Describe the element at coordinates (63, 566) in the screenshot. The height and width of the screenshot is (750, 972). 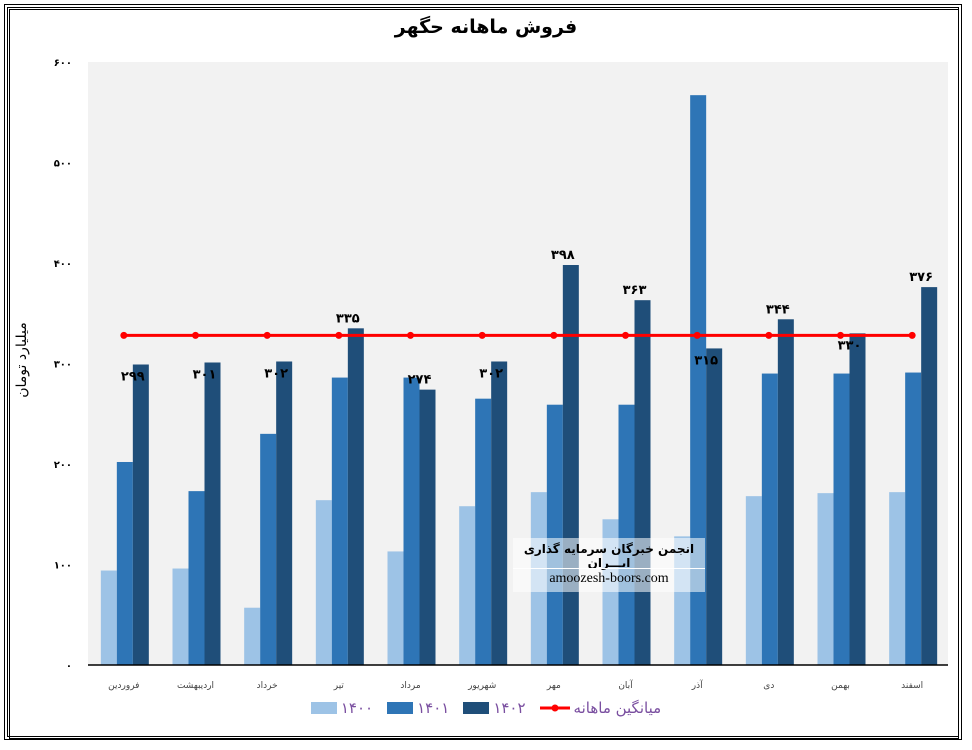
I see `y-tick-label: ۱۰۰` at that location.